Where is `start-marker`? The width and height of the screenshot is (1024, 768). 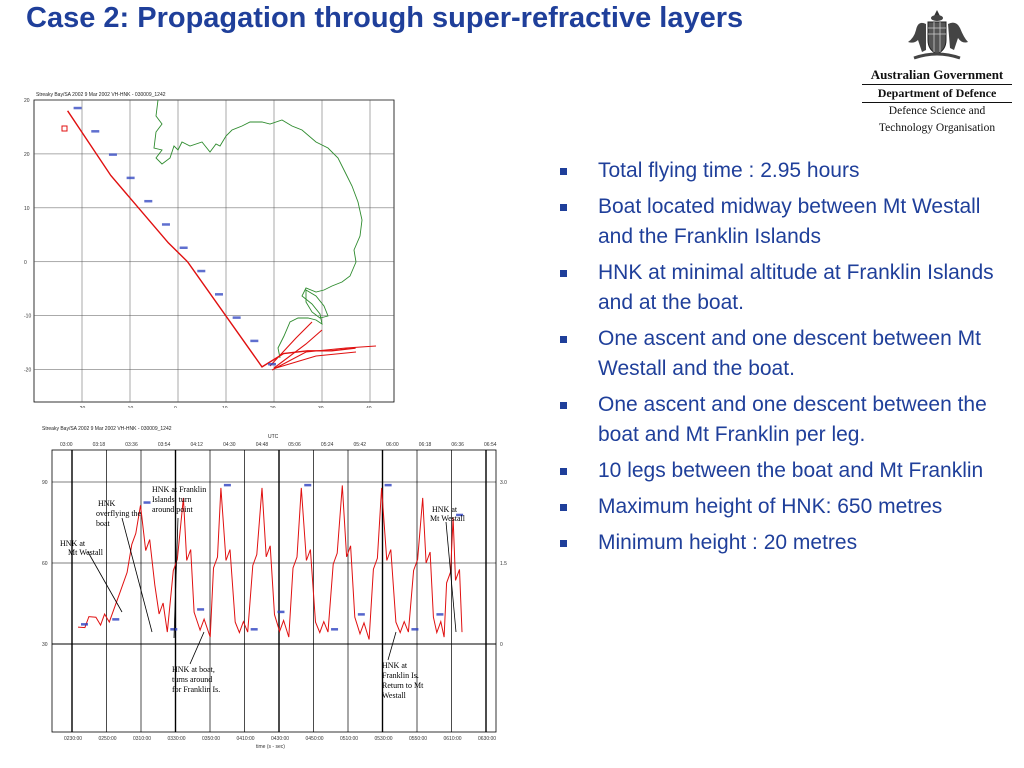
start-marker is located at coordinates (64, 128).